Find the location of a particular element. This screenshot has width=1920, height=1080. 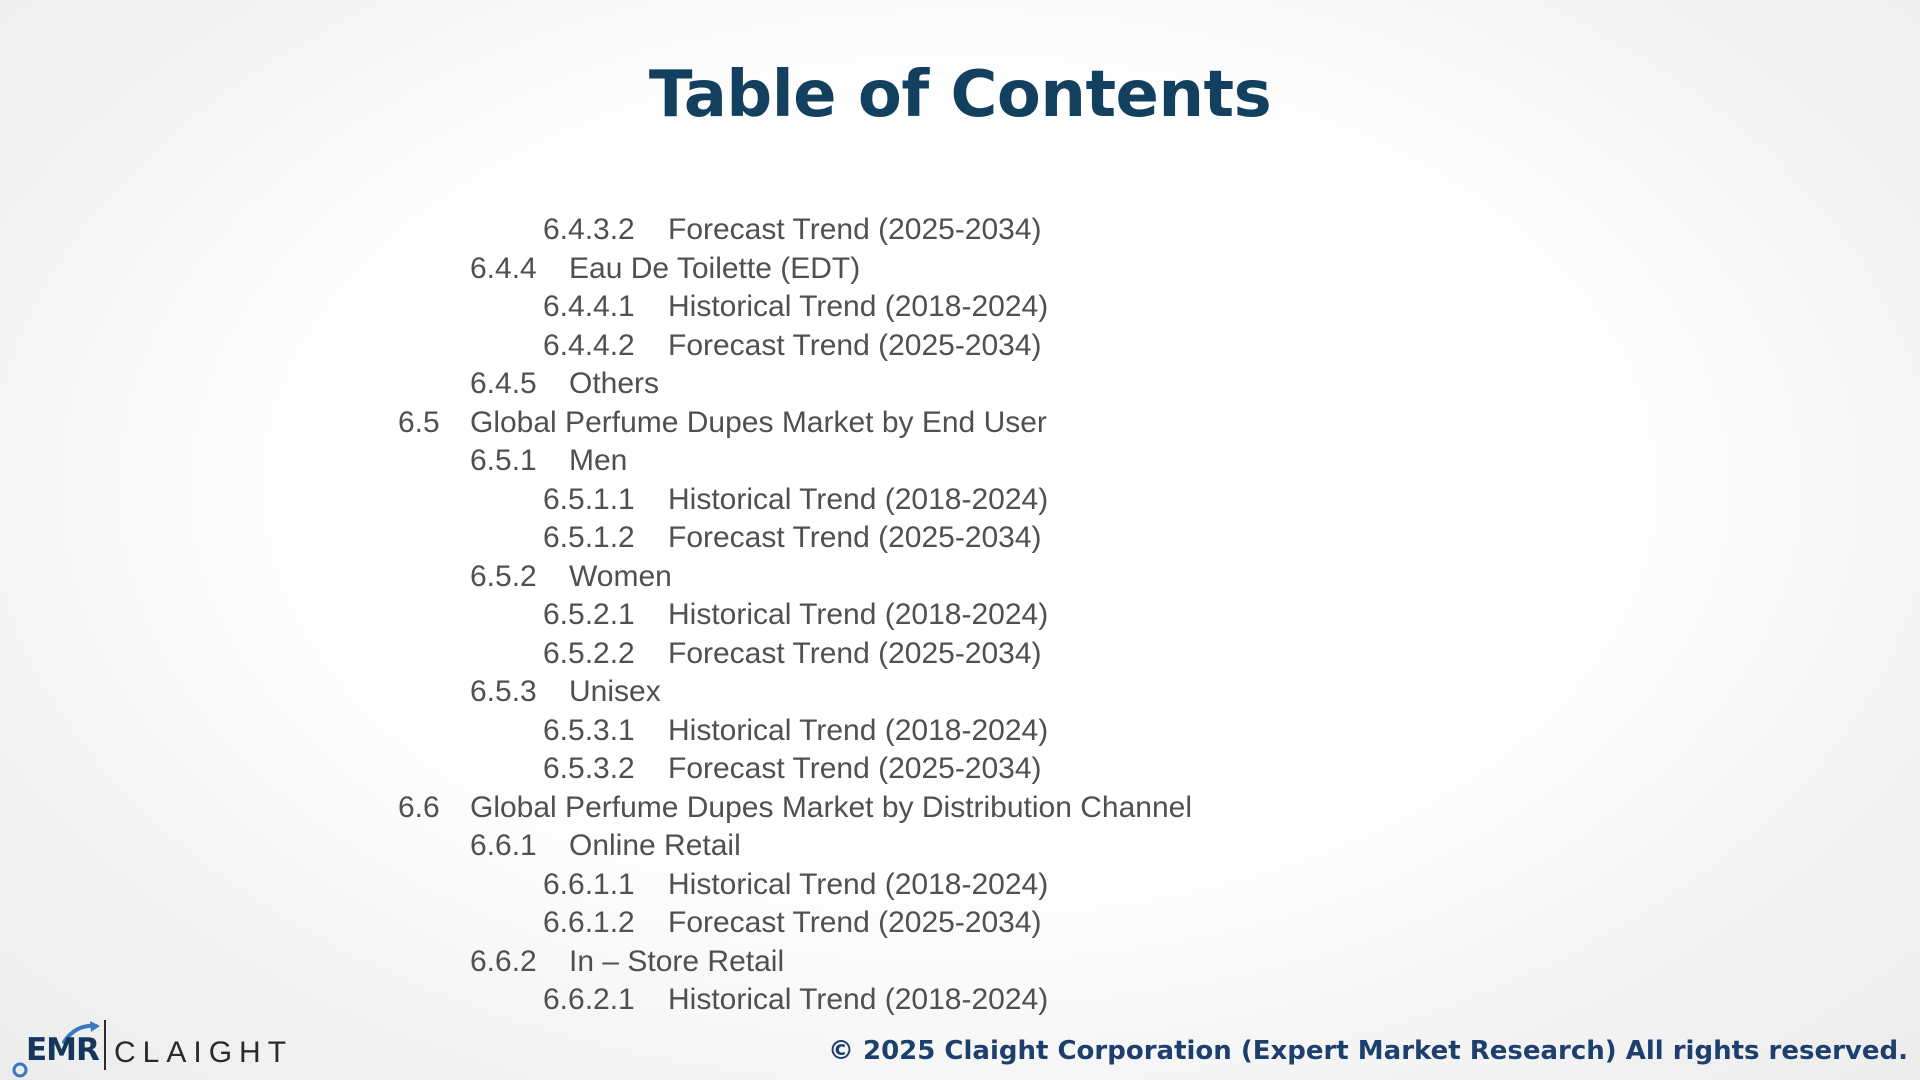

logo-divider is located at coordinates (105, 1045).